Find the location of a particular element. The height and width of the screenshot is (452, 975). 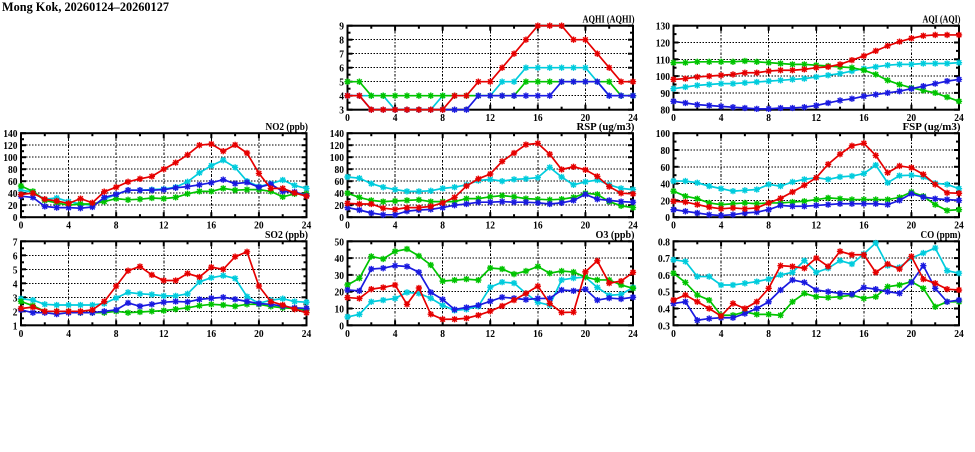

svg-text: 7 is located at coordinates (15, 242).